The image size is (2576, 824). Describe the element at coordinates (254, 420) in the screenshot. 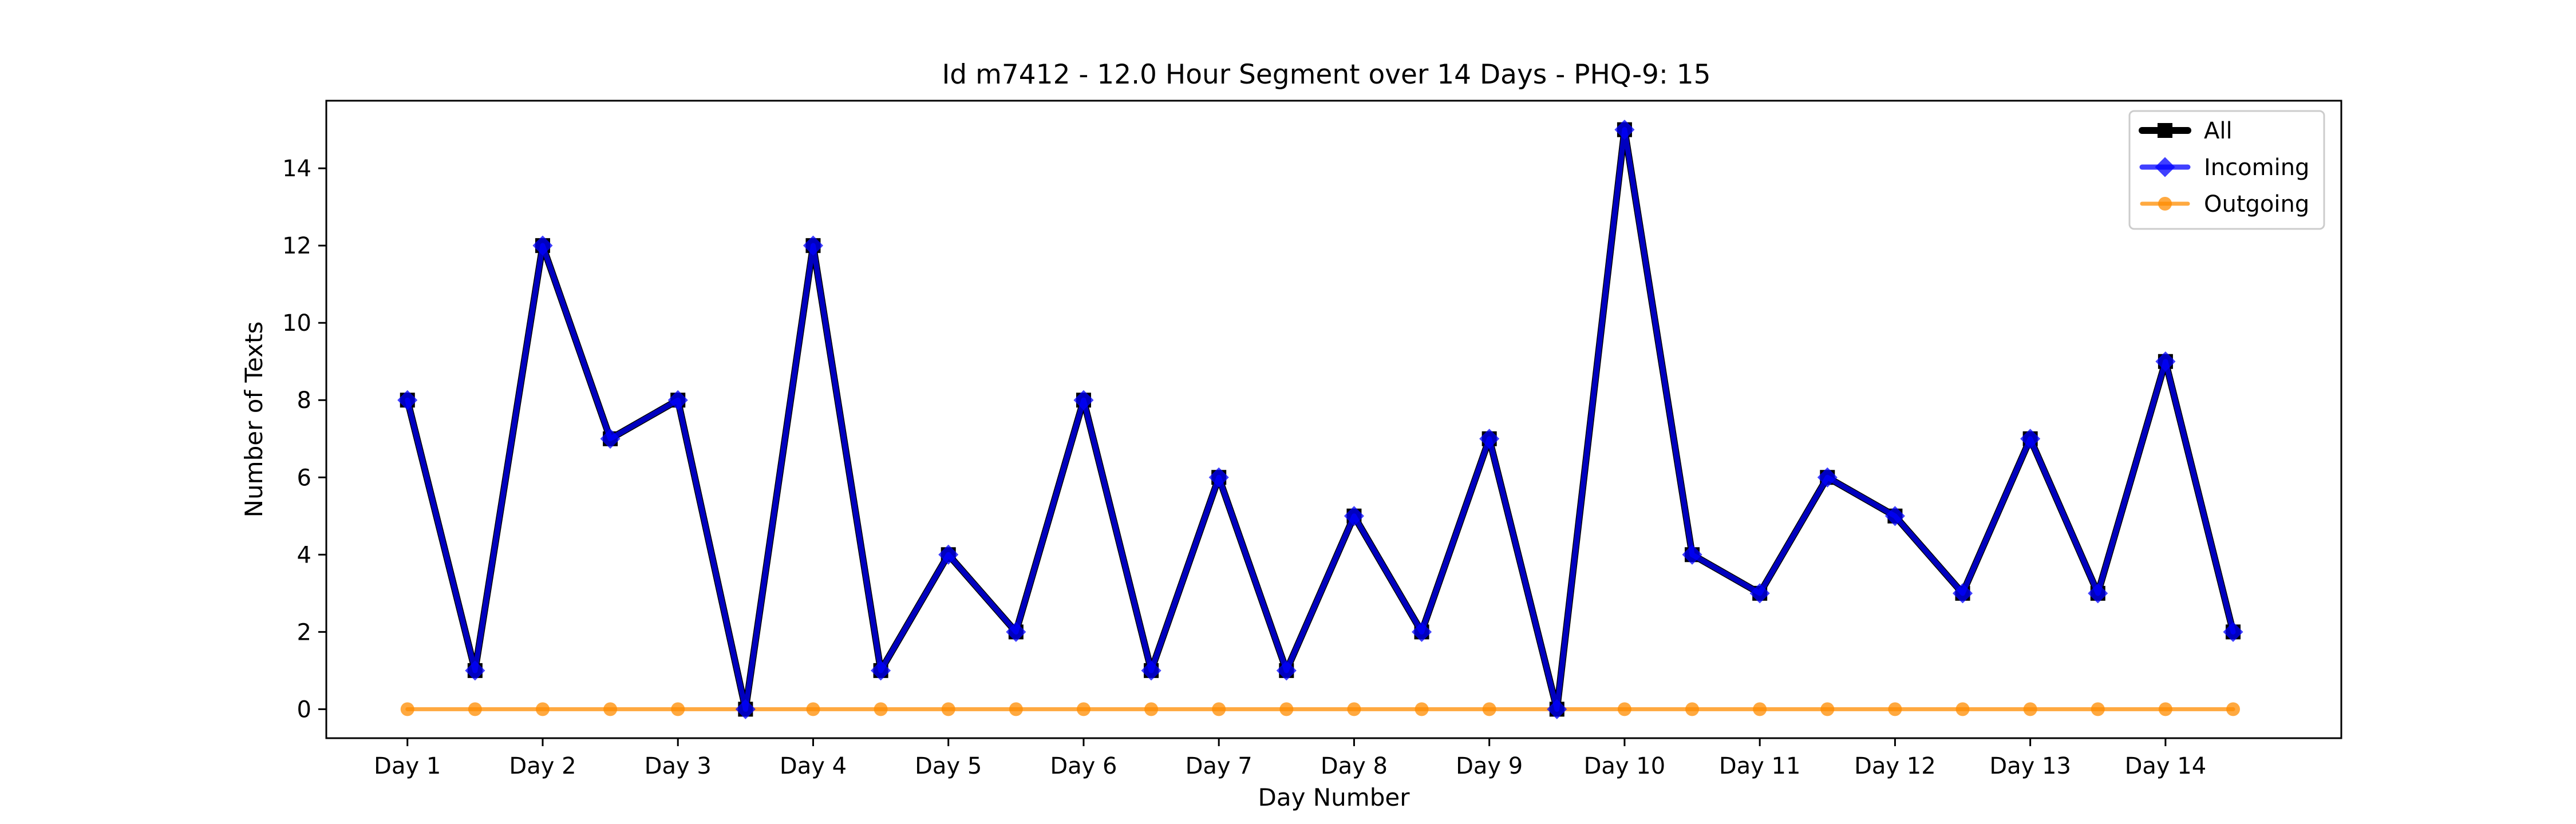

I see `y-axis-label: Number of Texts` at that location.